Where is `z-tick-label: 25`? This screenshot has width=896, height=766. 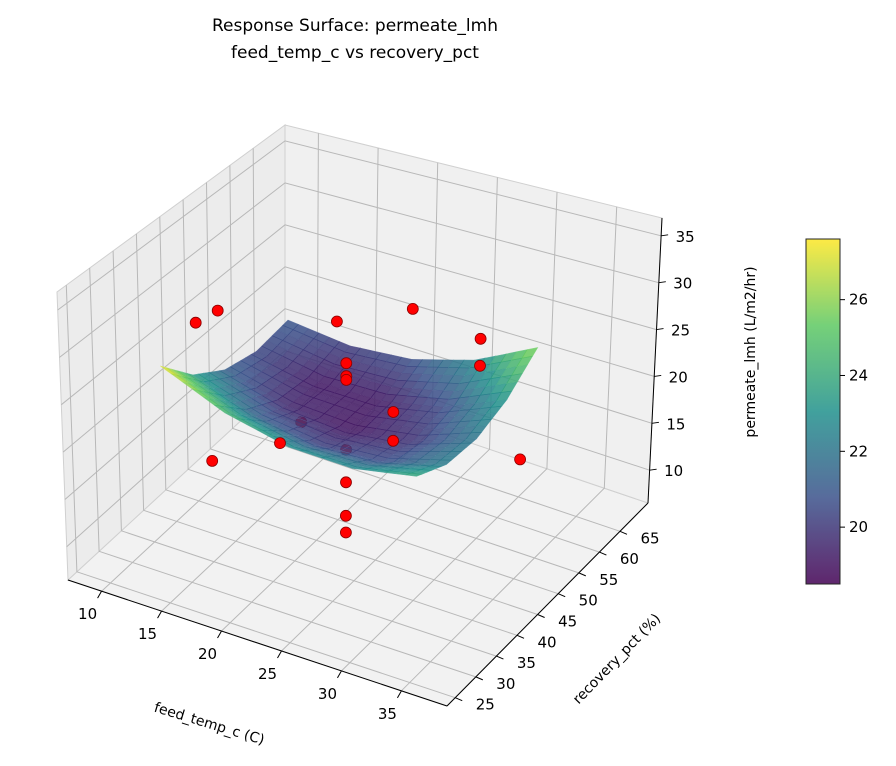
z-tick-label: 25 is located at coordinates (680, 331).